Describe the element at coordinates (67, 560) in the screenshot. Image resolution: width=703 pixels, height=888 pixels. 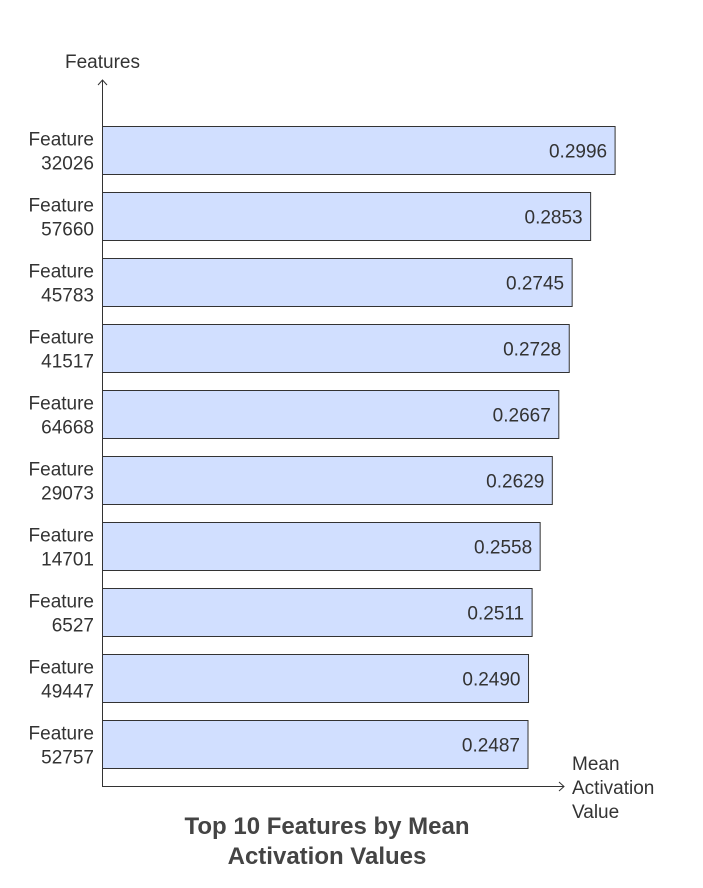
I see `y-tick-label-line: 14701` at that location.